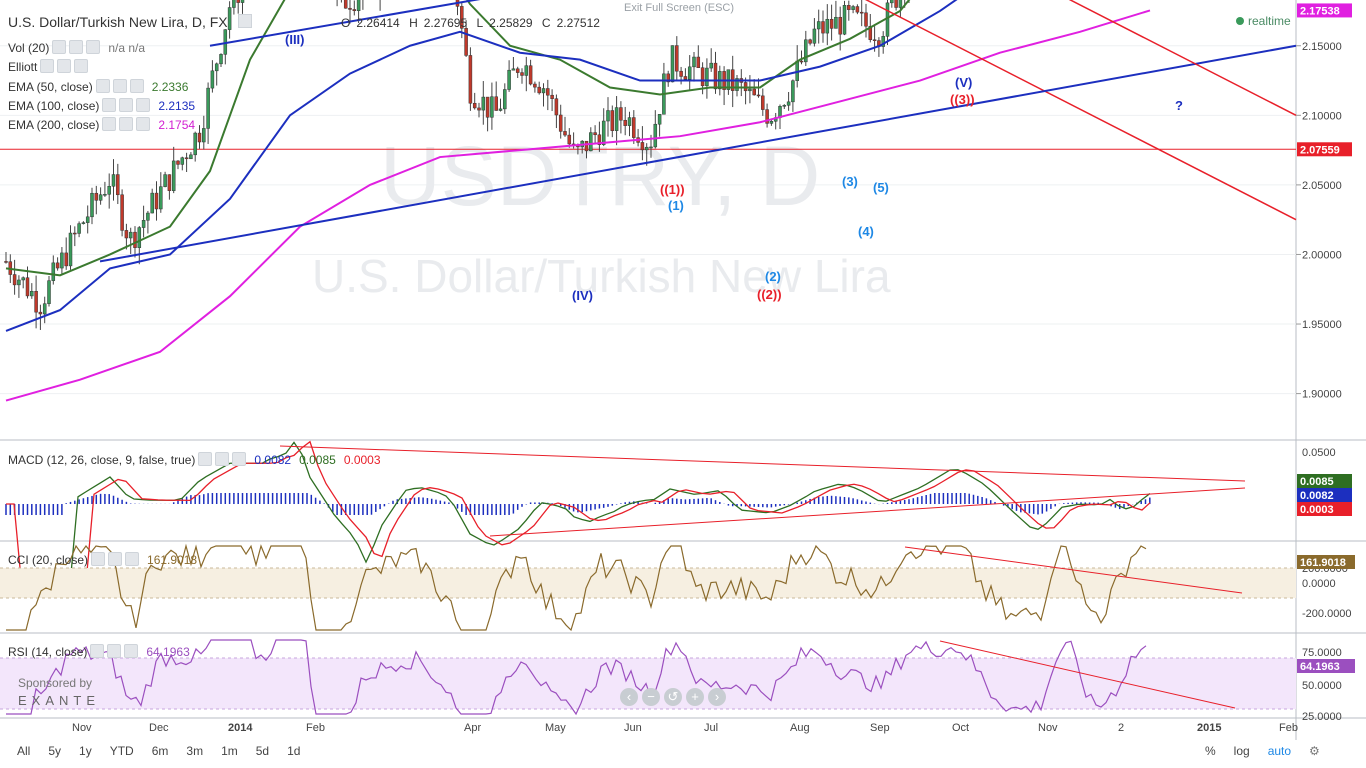 The image size is (1366, 768). I want to click on indicator-row-ema200: EMA (200, close) 2.1754, so click(101, 124).